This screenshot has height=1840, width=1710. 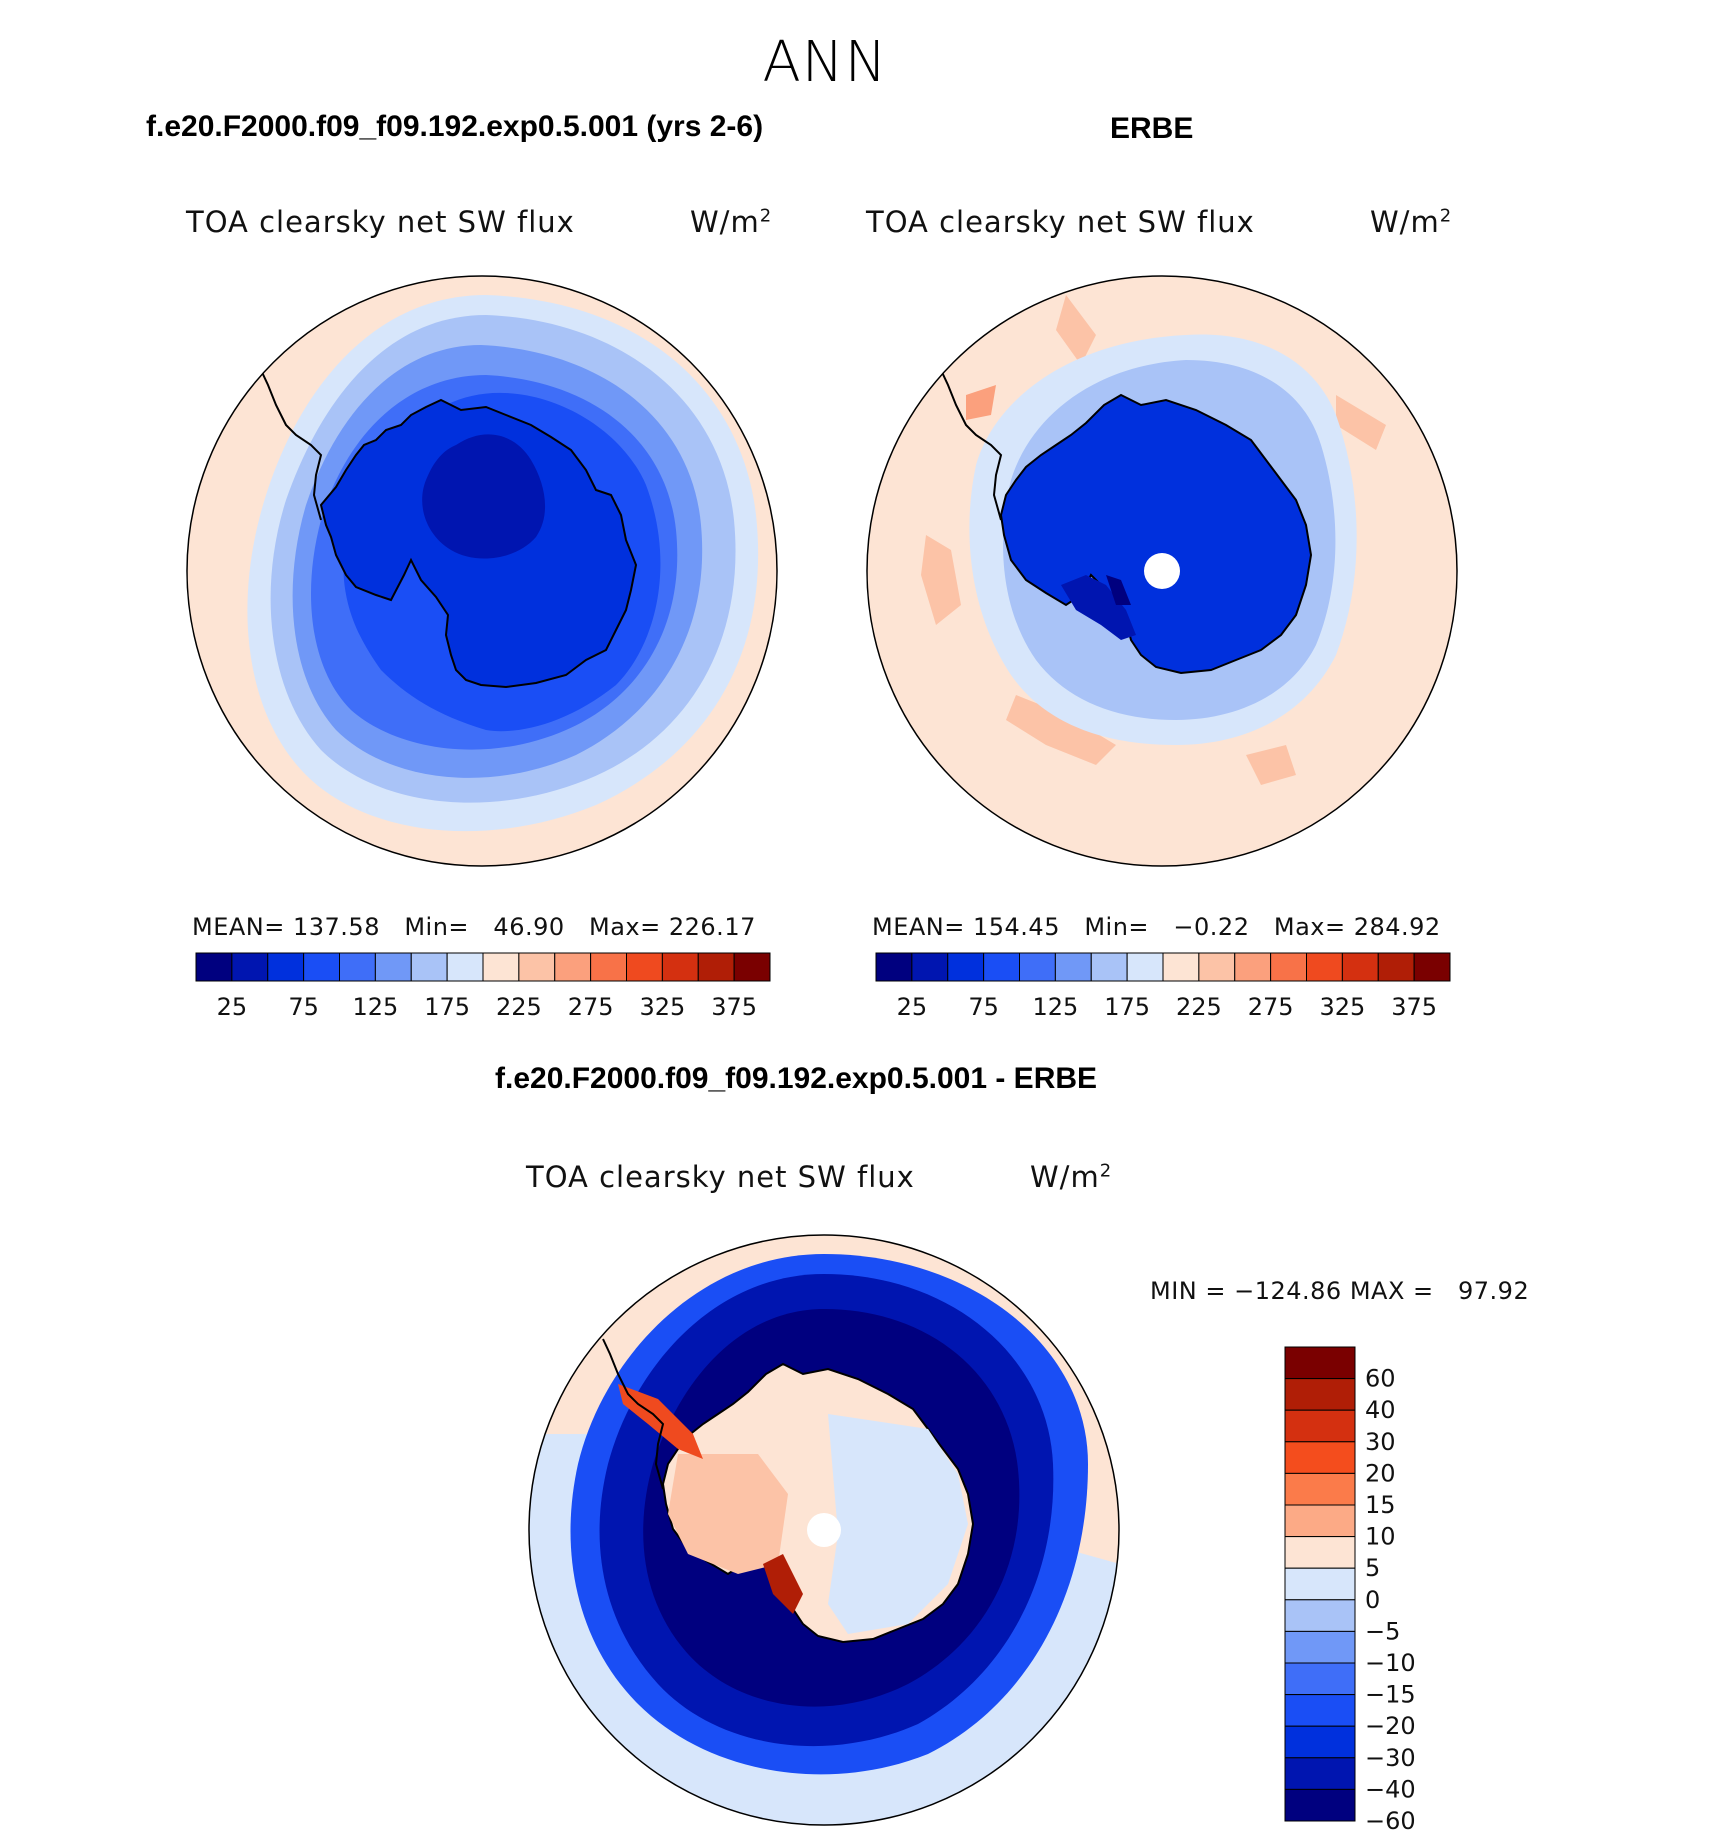 What do you see at coordinates (1390, 1726) in the screenshot?
I see `diff-colorbar-label: −20` at bounding box center [1390, 1726].